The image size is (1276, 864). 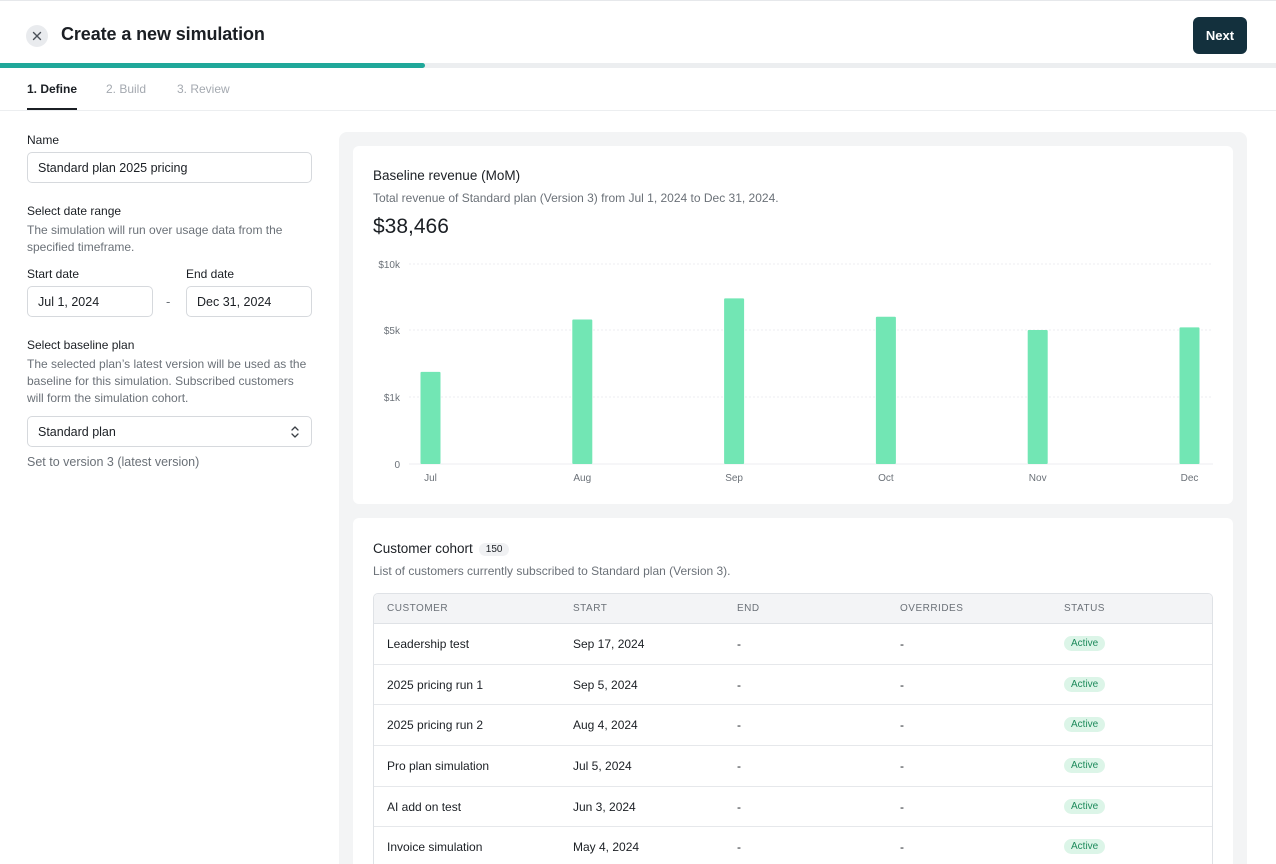 What do you see at coordinates (113, 462) in the screenshot?
I see `plan-version-note: Set to version 3 (latest version)` at bounding box center [113, 462].